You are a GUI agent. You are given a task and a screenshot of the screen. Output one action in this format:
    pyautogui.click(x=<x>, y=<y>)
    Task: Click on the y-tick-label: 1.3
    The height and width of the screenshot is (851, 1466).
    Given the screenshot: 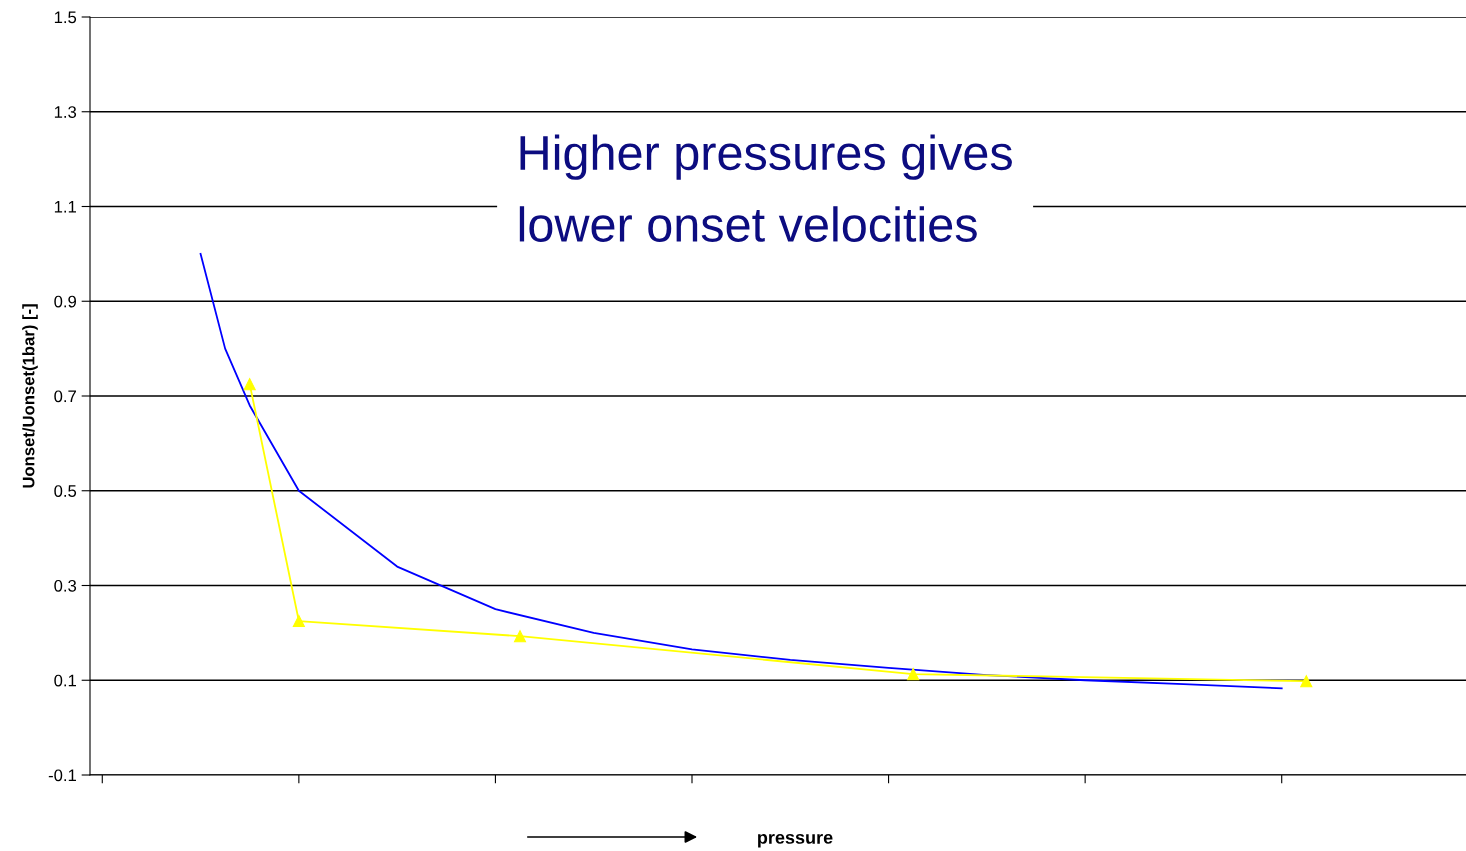 What is the action you would take?
    pyautogui.click(x=65, y=112)
    